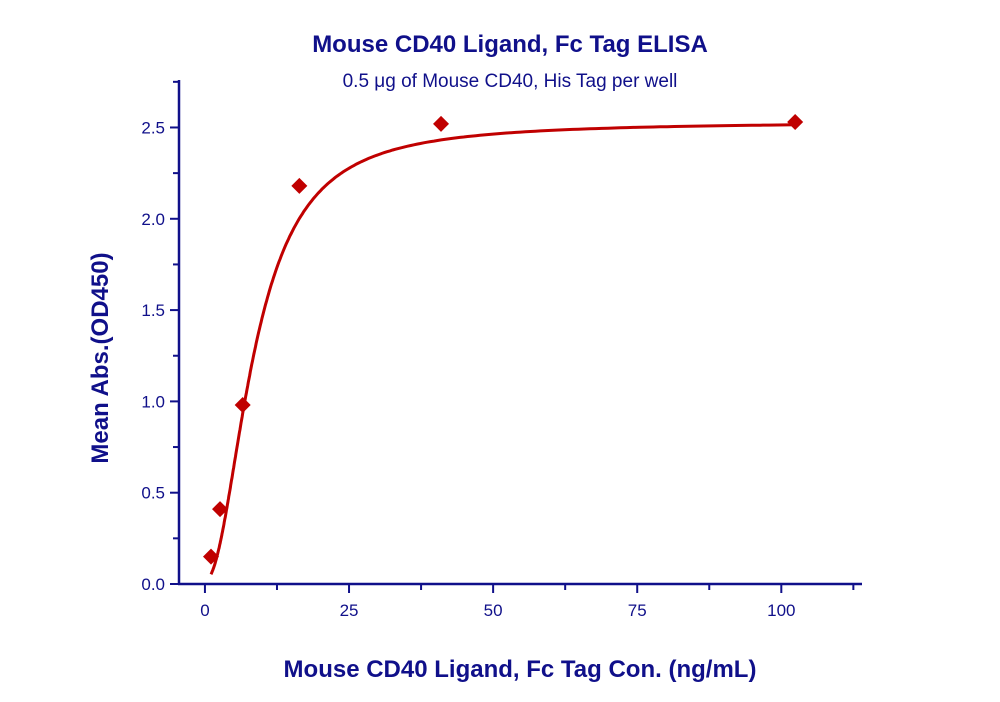  Describe the element at coordinates (153, 310) in the screenshot. I see `y-tick-label: 1.5` at that location.